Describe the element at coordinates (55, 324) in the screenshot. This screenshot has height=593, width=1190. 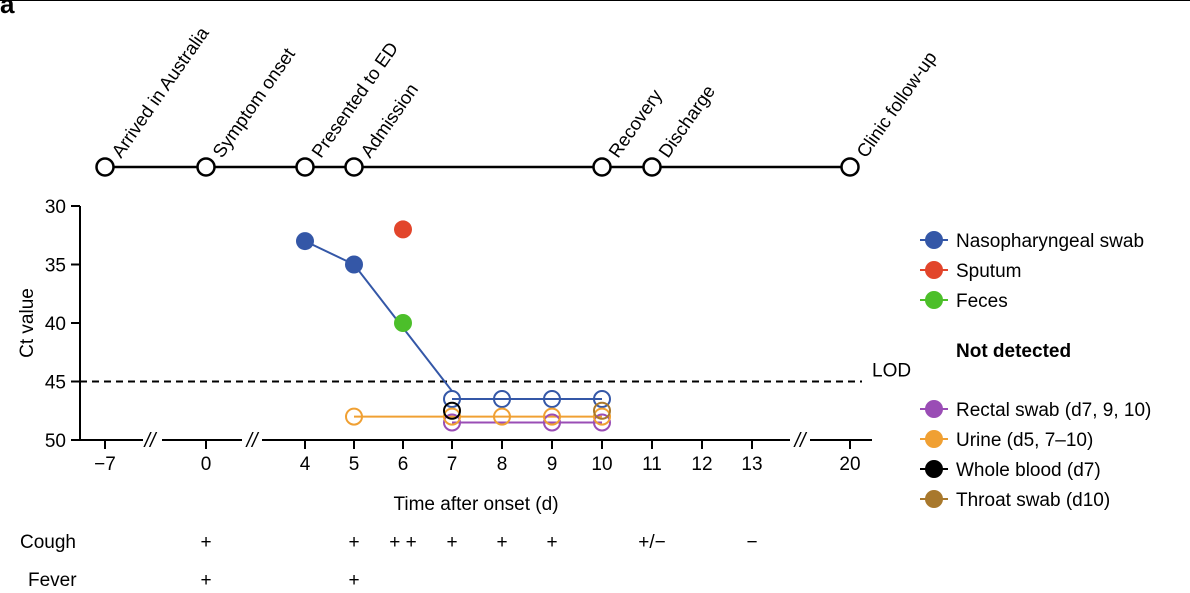
I see `y-tick-label: 40` at that location.